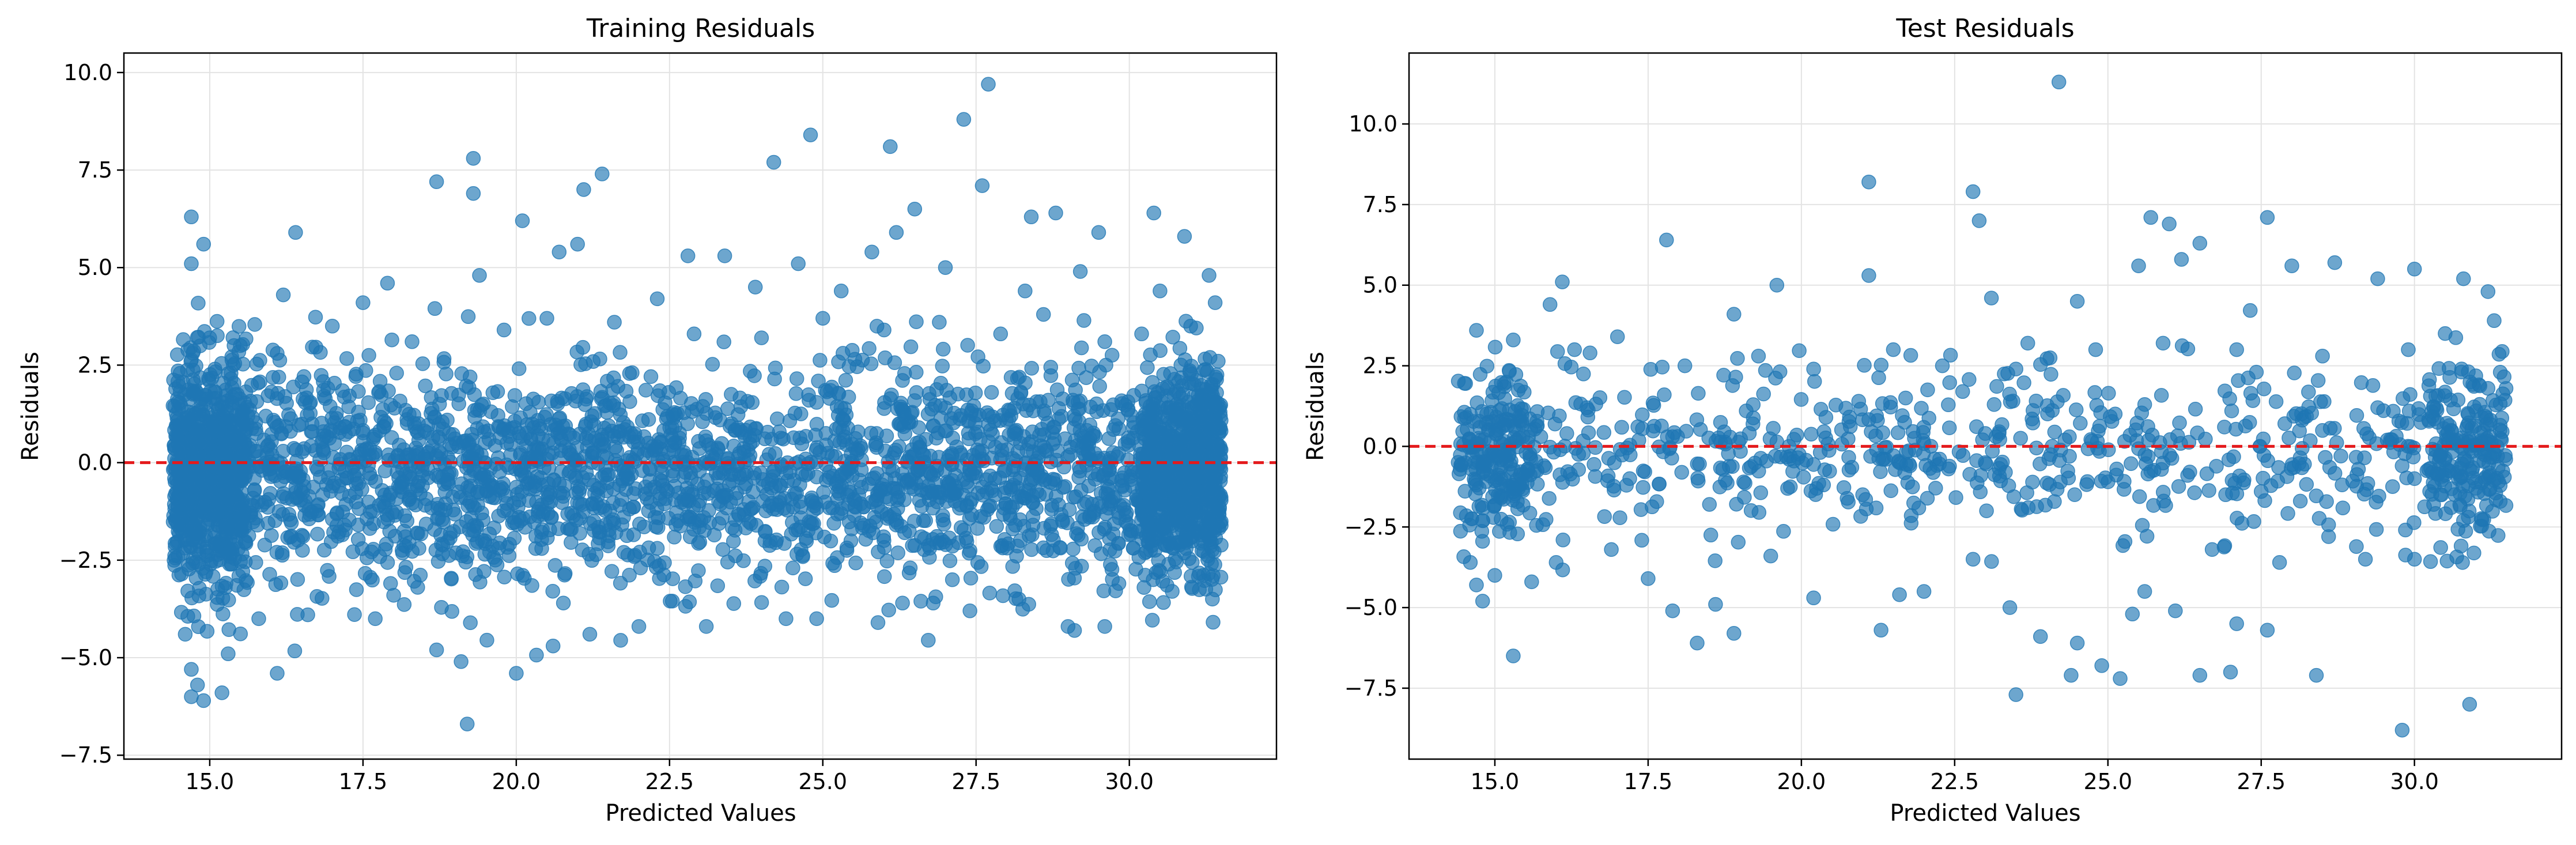  Describe the element at coordinates (363, 781) in the screenshot. I see `x-tick-label: 17.5` at that location.